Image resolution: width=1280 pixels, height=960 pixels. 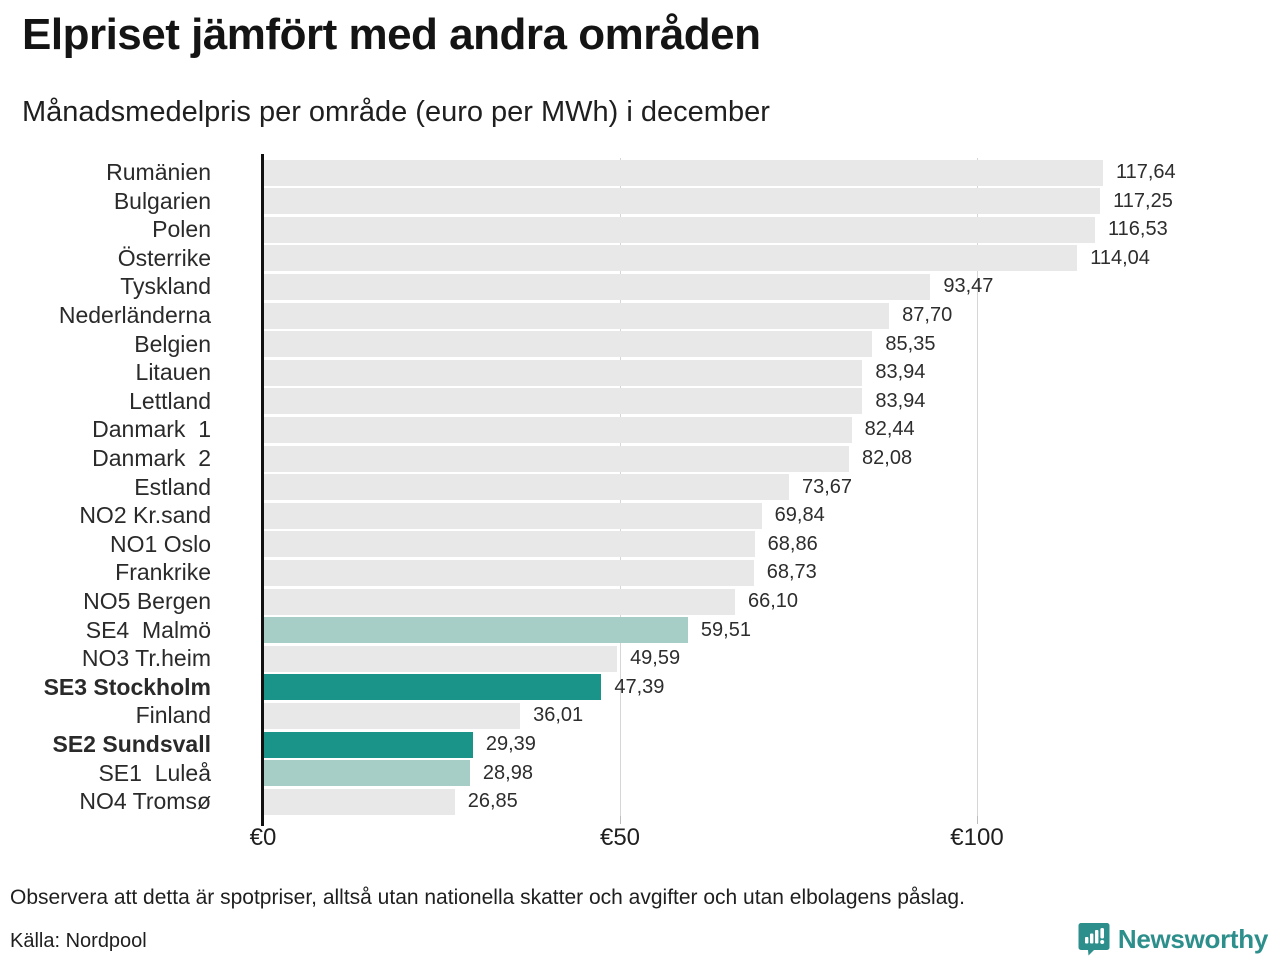 I want to click on brand-name: Newsworthy, so click(x=1192, y=938).